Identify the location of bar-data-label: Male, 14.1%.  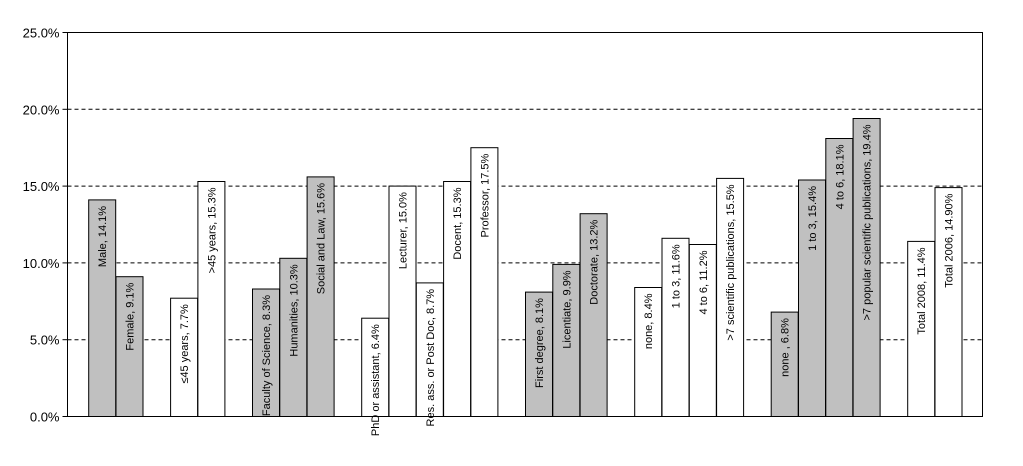
(103, 236).